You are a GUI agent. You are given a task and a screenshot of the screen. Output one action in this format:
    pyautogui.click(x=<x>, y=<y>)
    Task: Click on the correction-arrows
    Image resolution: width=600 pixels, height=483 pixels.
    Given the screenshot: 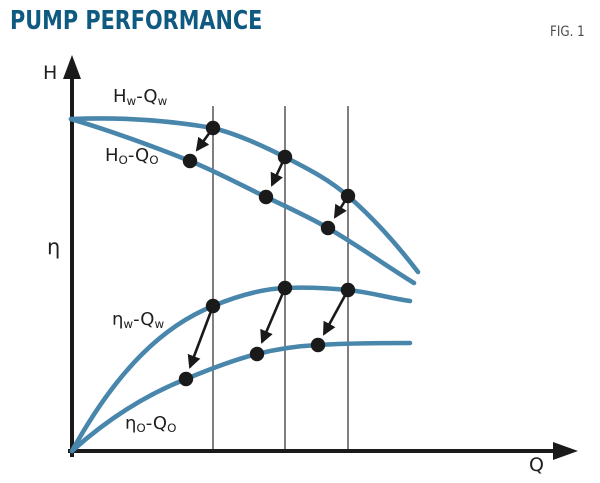 What is the action you would take?
    pyautogui.click(x=268, y=248)
    